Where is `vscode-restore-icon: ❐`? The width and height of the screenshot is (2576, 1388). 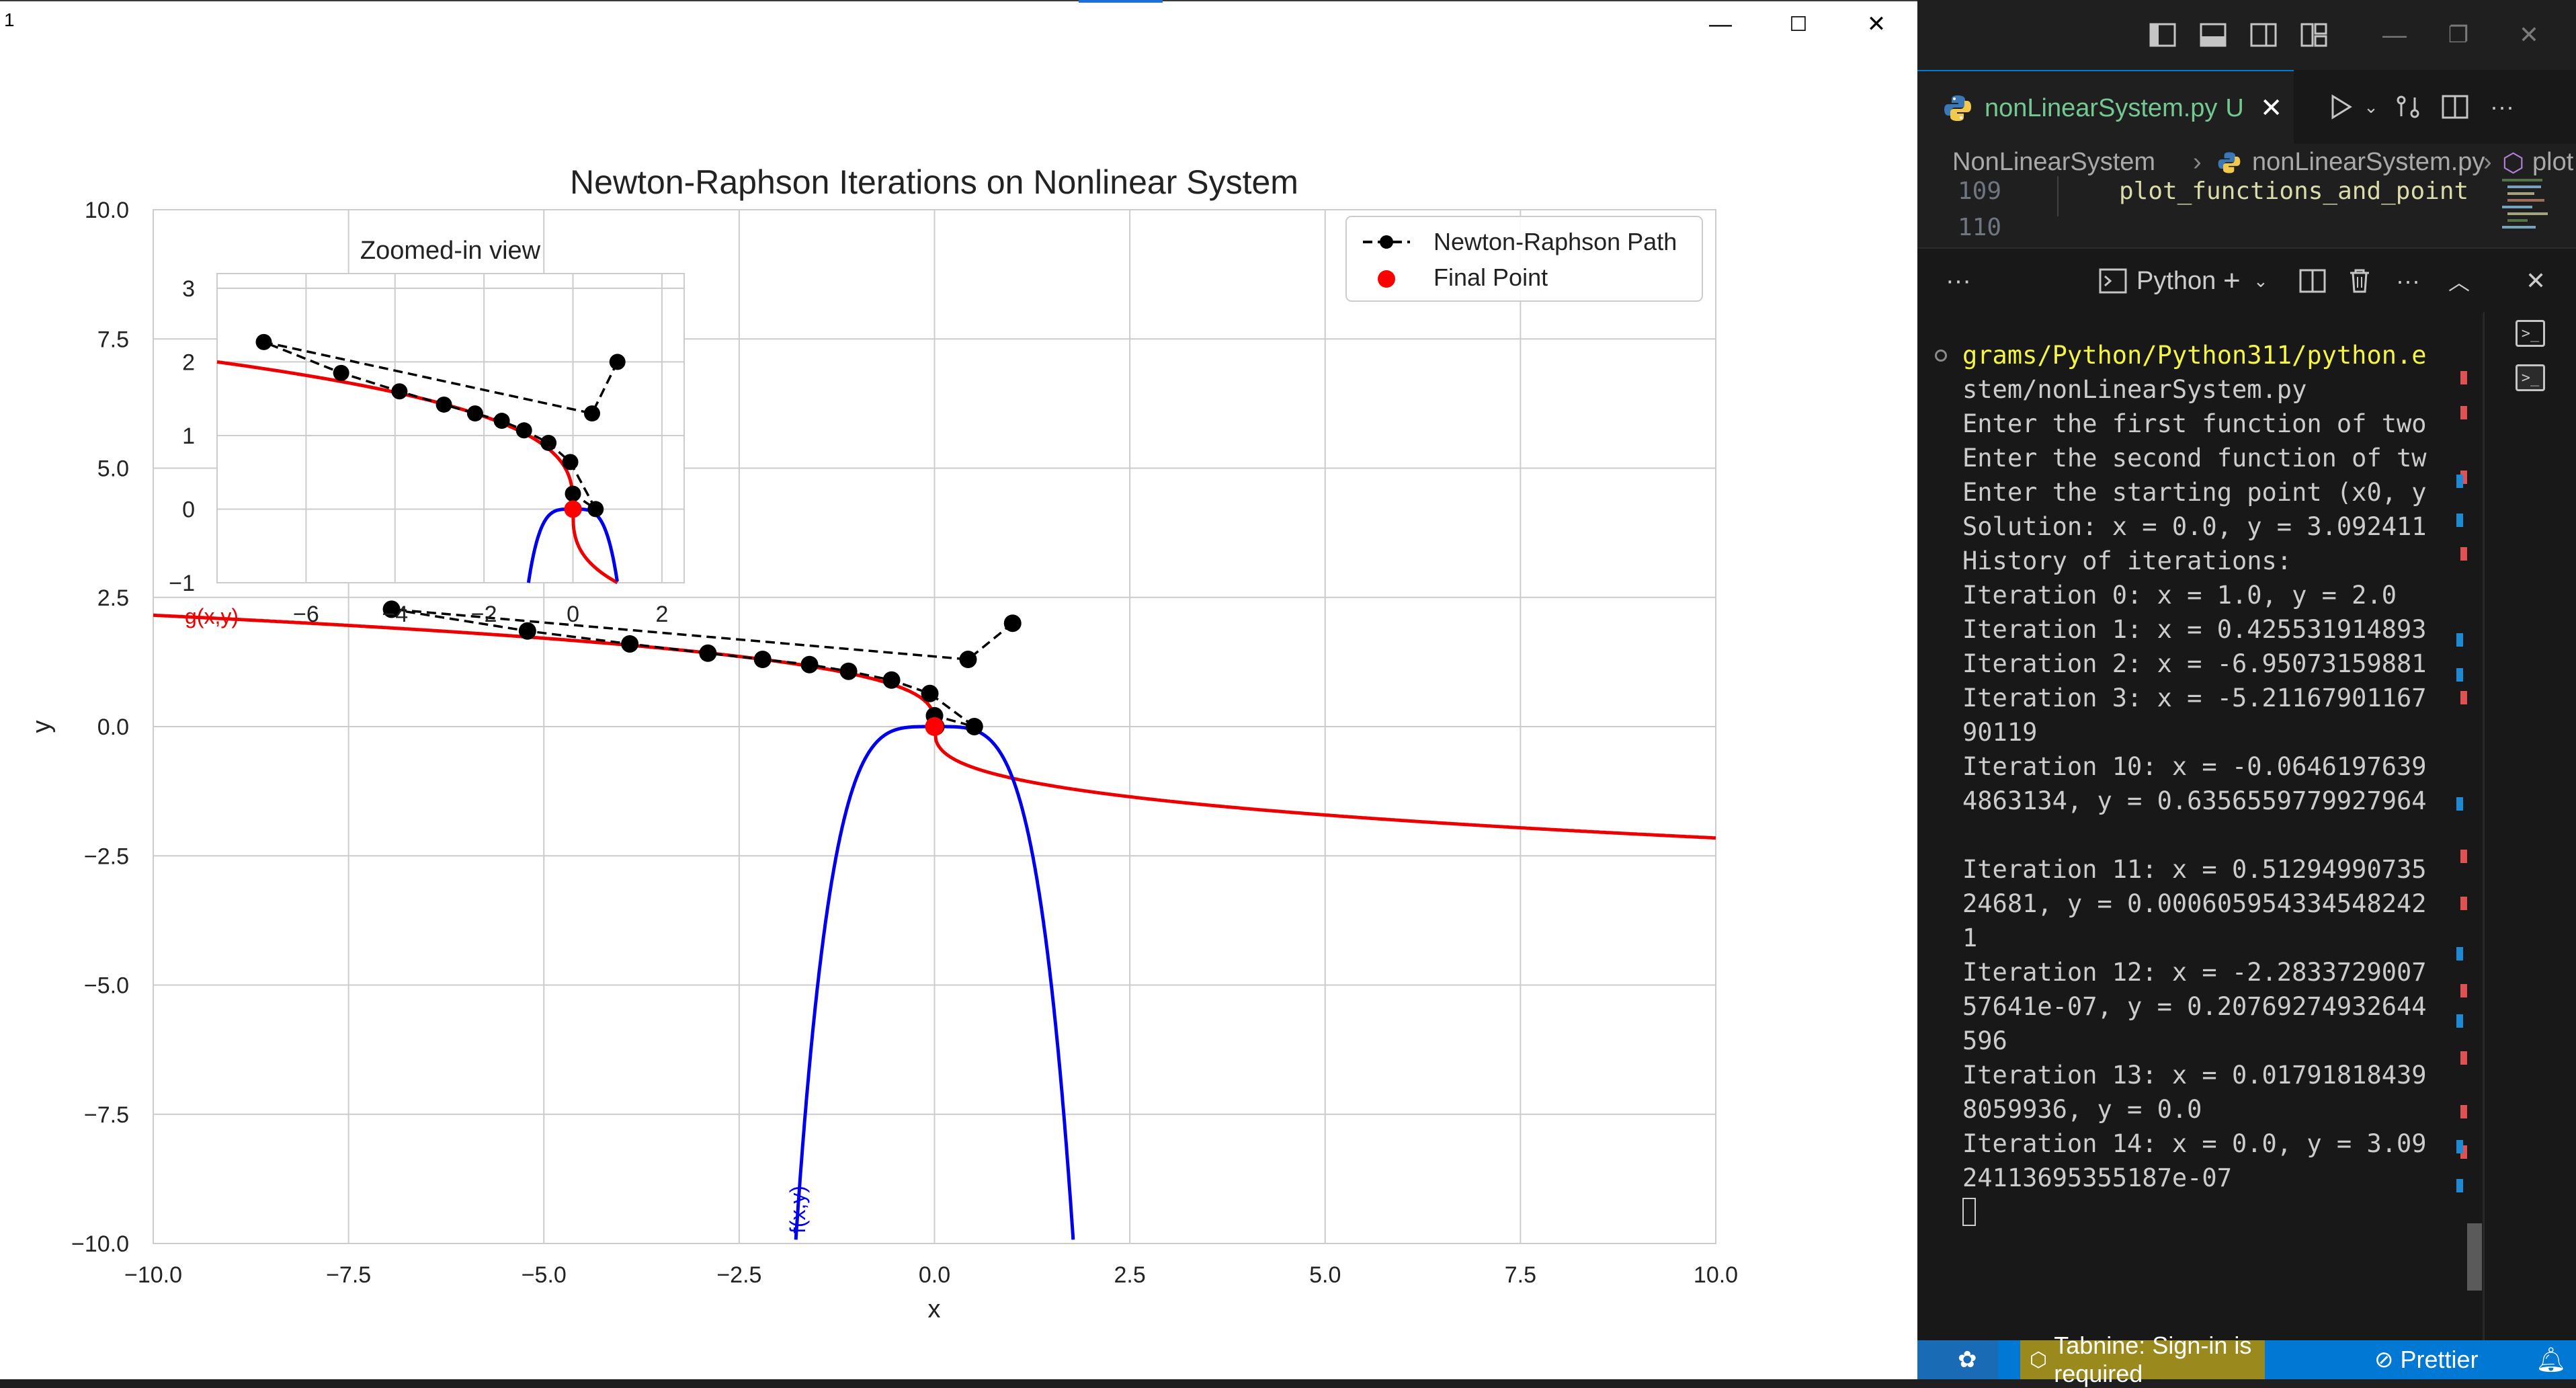
vscode-restore-icon: ❐ is located at coordinates (2458, 35).